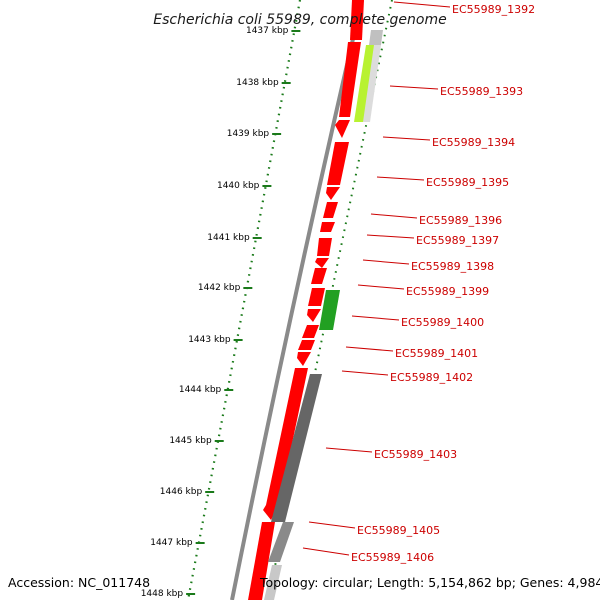 This screenshot has width=600, height=600. I want to click on gene-arrow-1397-head, so click(322, 263).